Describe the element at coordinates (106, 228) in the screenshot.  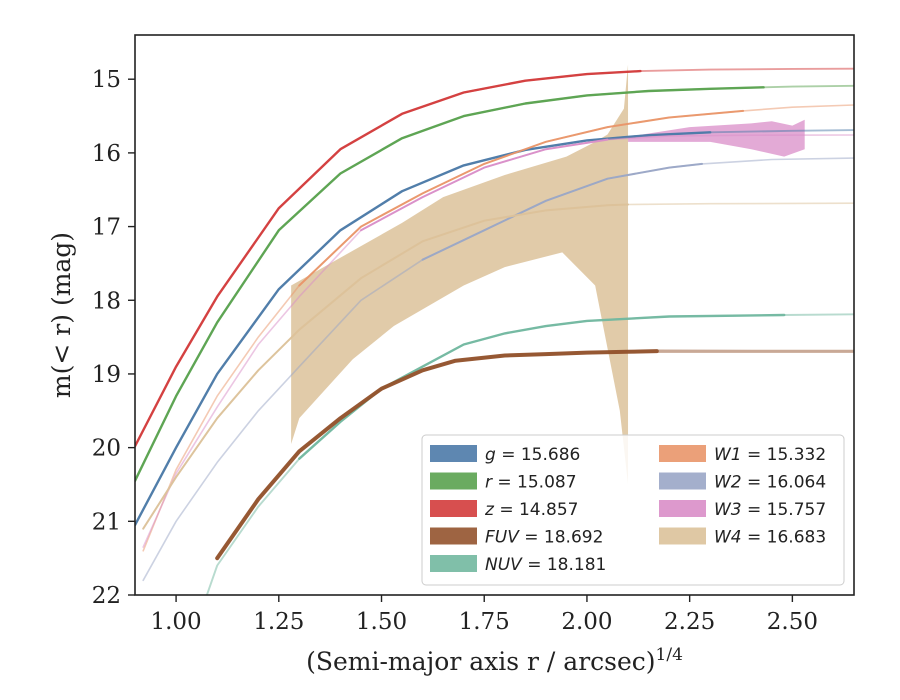
I see `y-tick-label: 17` at that location.